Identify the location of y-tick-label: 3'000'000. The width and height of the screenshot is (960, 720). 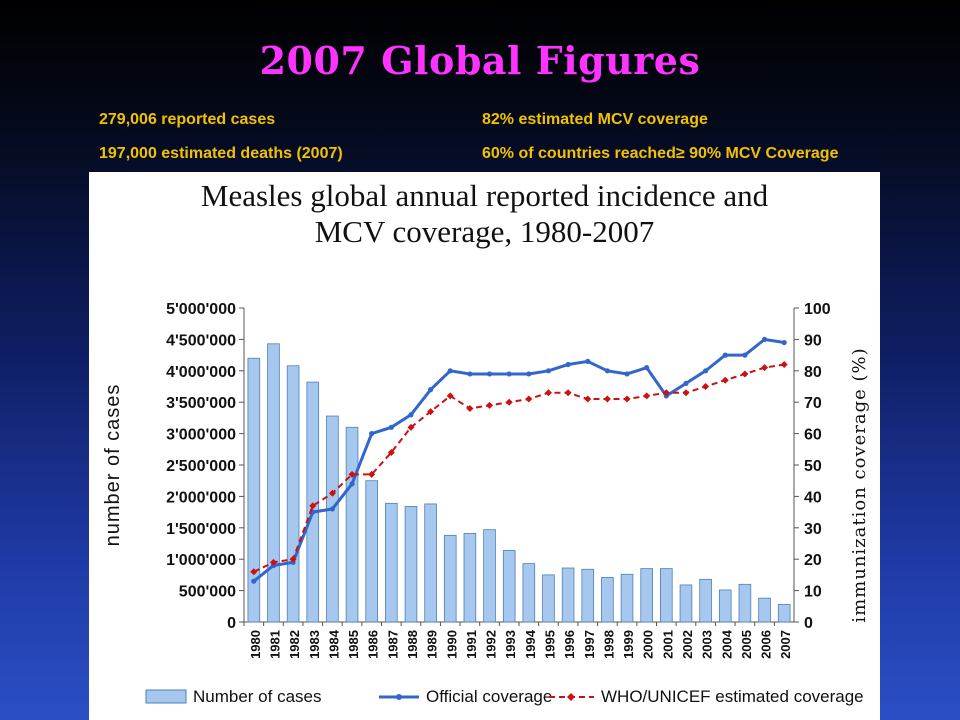
(201, 435).